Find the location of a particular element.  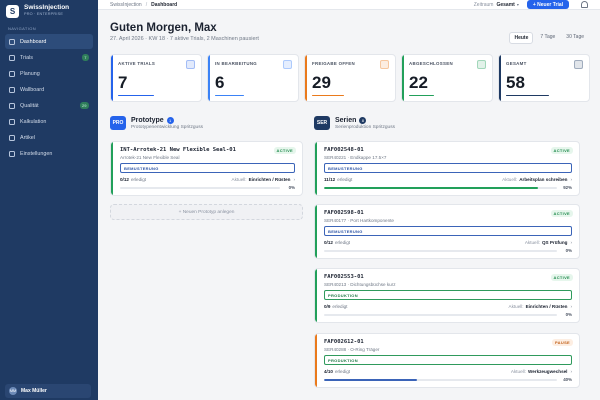

breadcrumb-current: Dashboard is located at coordinates (164, 4).